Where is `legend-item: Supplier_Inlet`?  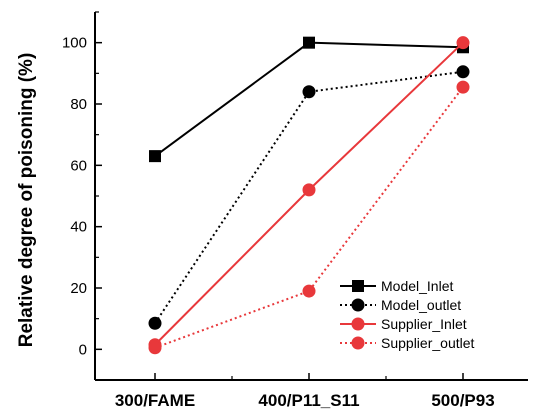
legend-item: Supplier_Inlet is located at coordinates (403, 324).